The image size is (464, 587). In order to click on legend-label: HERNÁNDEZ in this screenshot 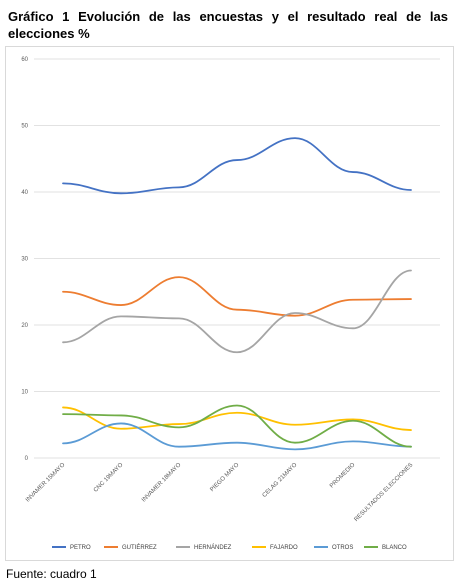, I will do `click(213, 547)`.